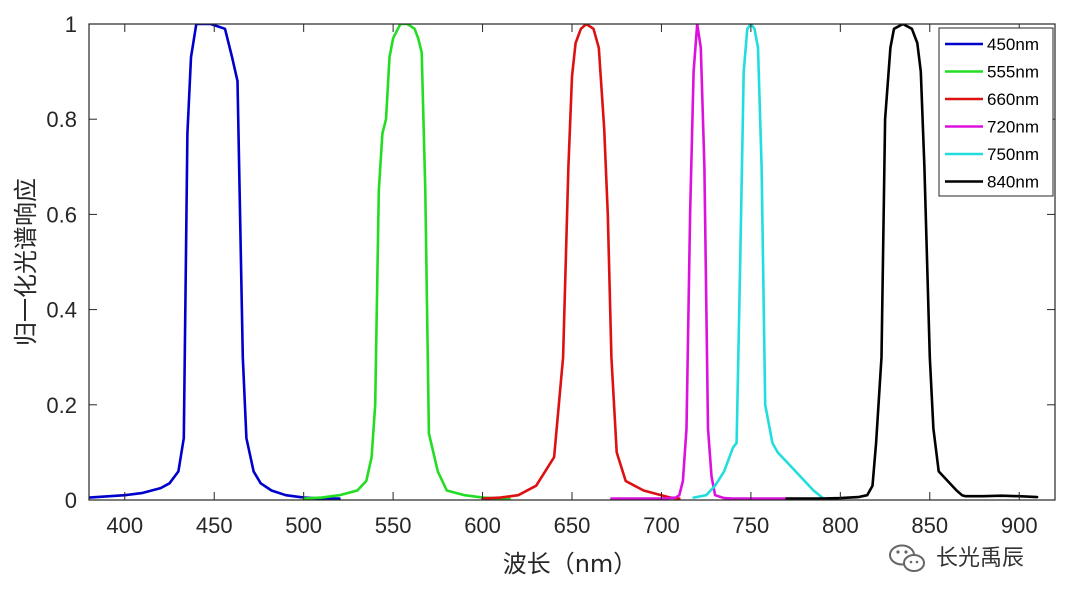 The image size is (1080, 603). Describe the element at coordinates (751, 525) in the screenshot. I see `x-tick-label: 750` at that location.